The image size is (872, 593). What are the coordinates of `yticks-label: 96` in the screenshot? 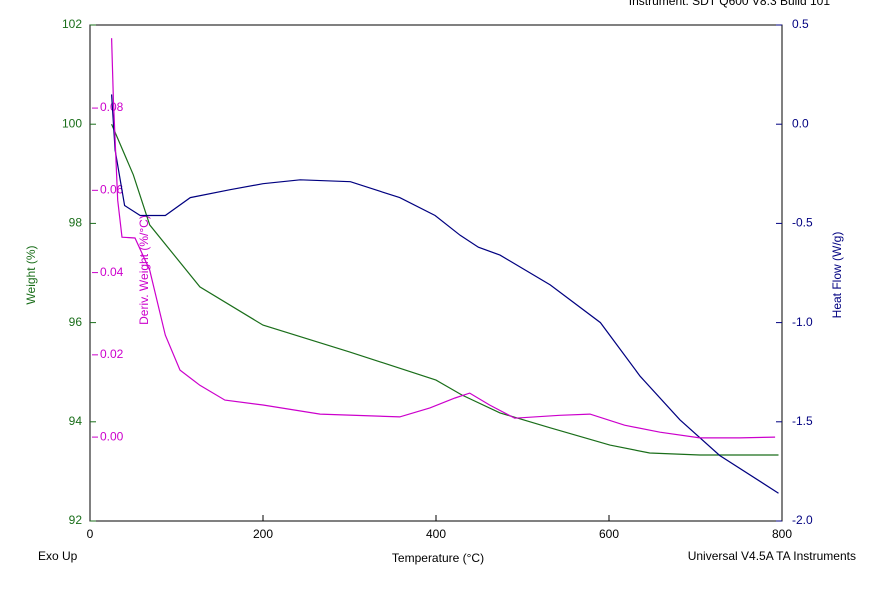 It's located at (76, 322).